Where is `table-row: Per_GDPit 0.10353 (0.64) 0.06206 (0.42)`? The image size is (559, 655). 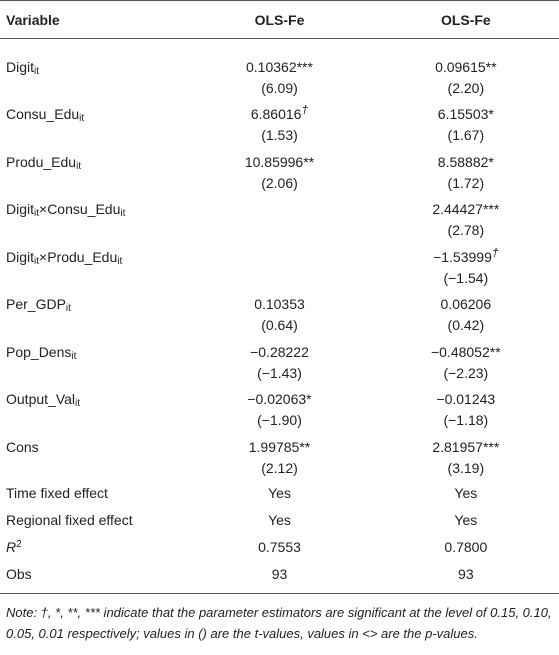 table-row: Per_GDPit 0.10353 (0.64) 0.06206 (0.42) is located at coordinates (279, 314).